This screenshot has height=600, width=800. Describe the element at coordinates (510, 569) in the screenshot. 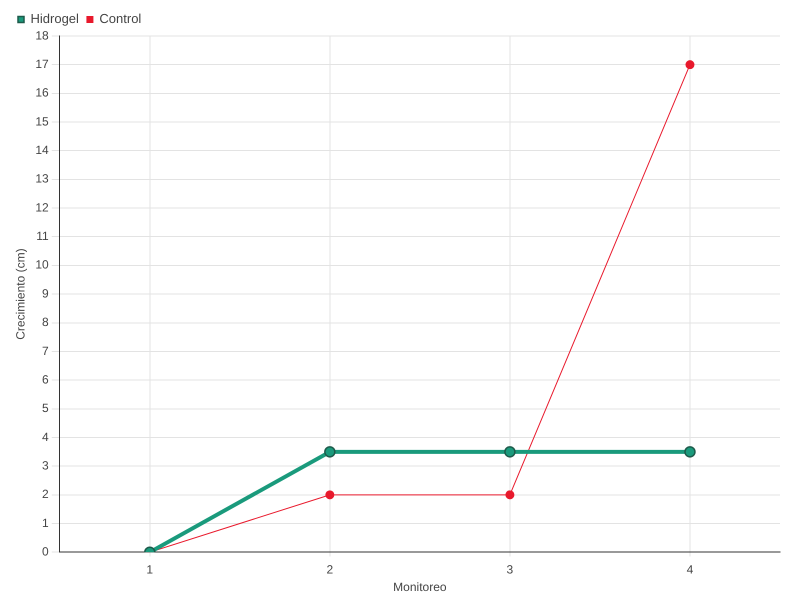

I see `x-tick-label: 3` at that location.